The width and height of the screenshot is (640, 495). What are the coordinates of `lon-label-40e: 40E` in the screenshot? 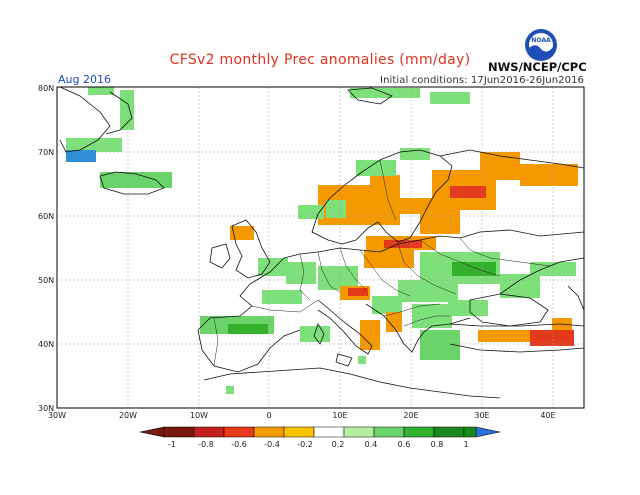 It's located at (547, 415).